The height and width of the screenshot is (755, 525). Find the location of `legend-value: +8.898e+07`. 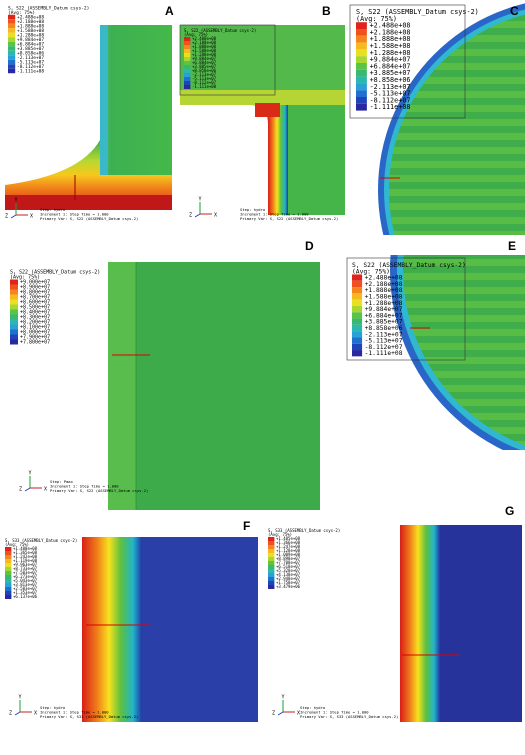

legend-value: +8.898e+07 is located at coordinates (288, 558).